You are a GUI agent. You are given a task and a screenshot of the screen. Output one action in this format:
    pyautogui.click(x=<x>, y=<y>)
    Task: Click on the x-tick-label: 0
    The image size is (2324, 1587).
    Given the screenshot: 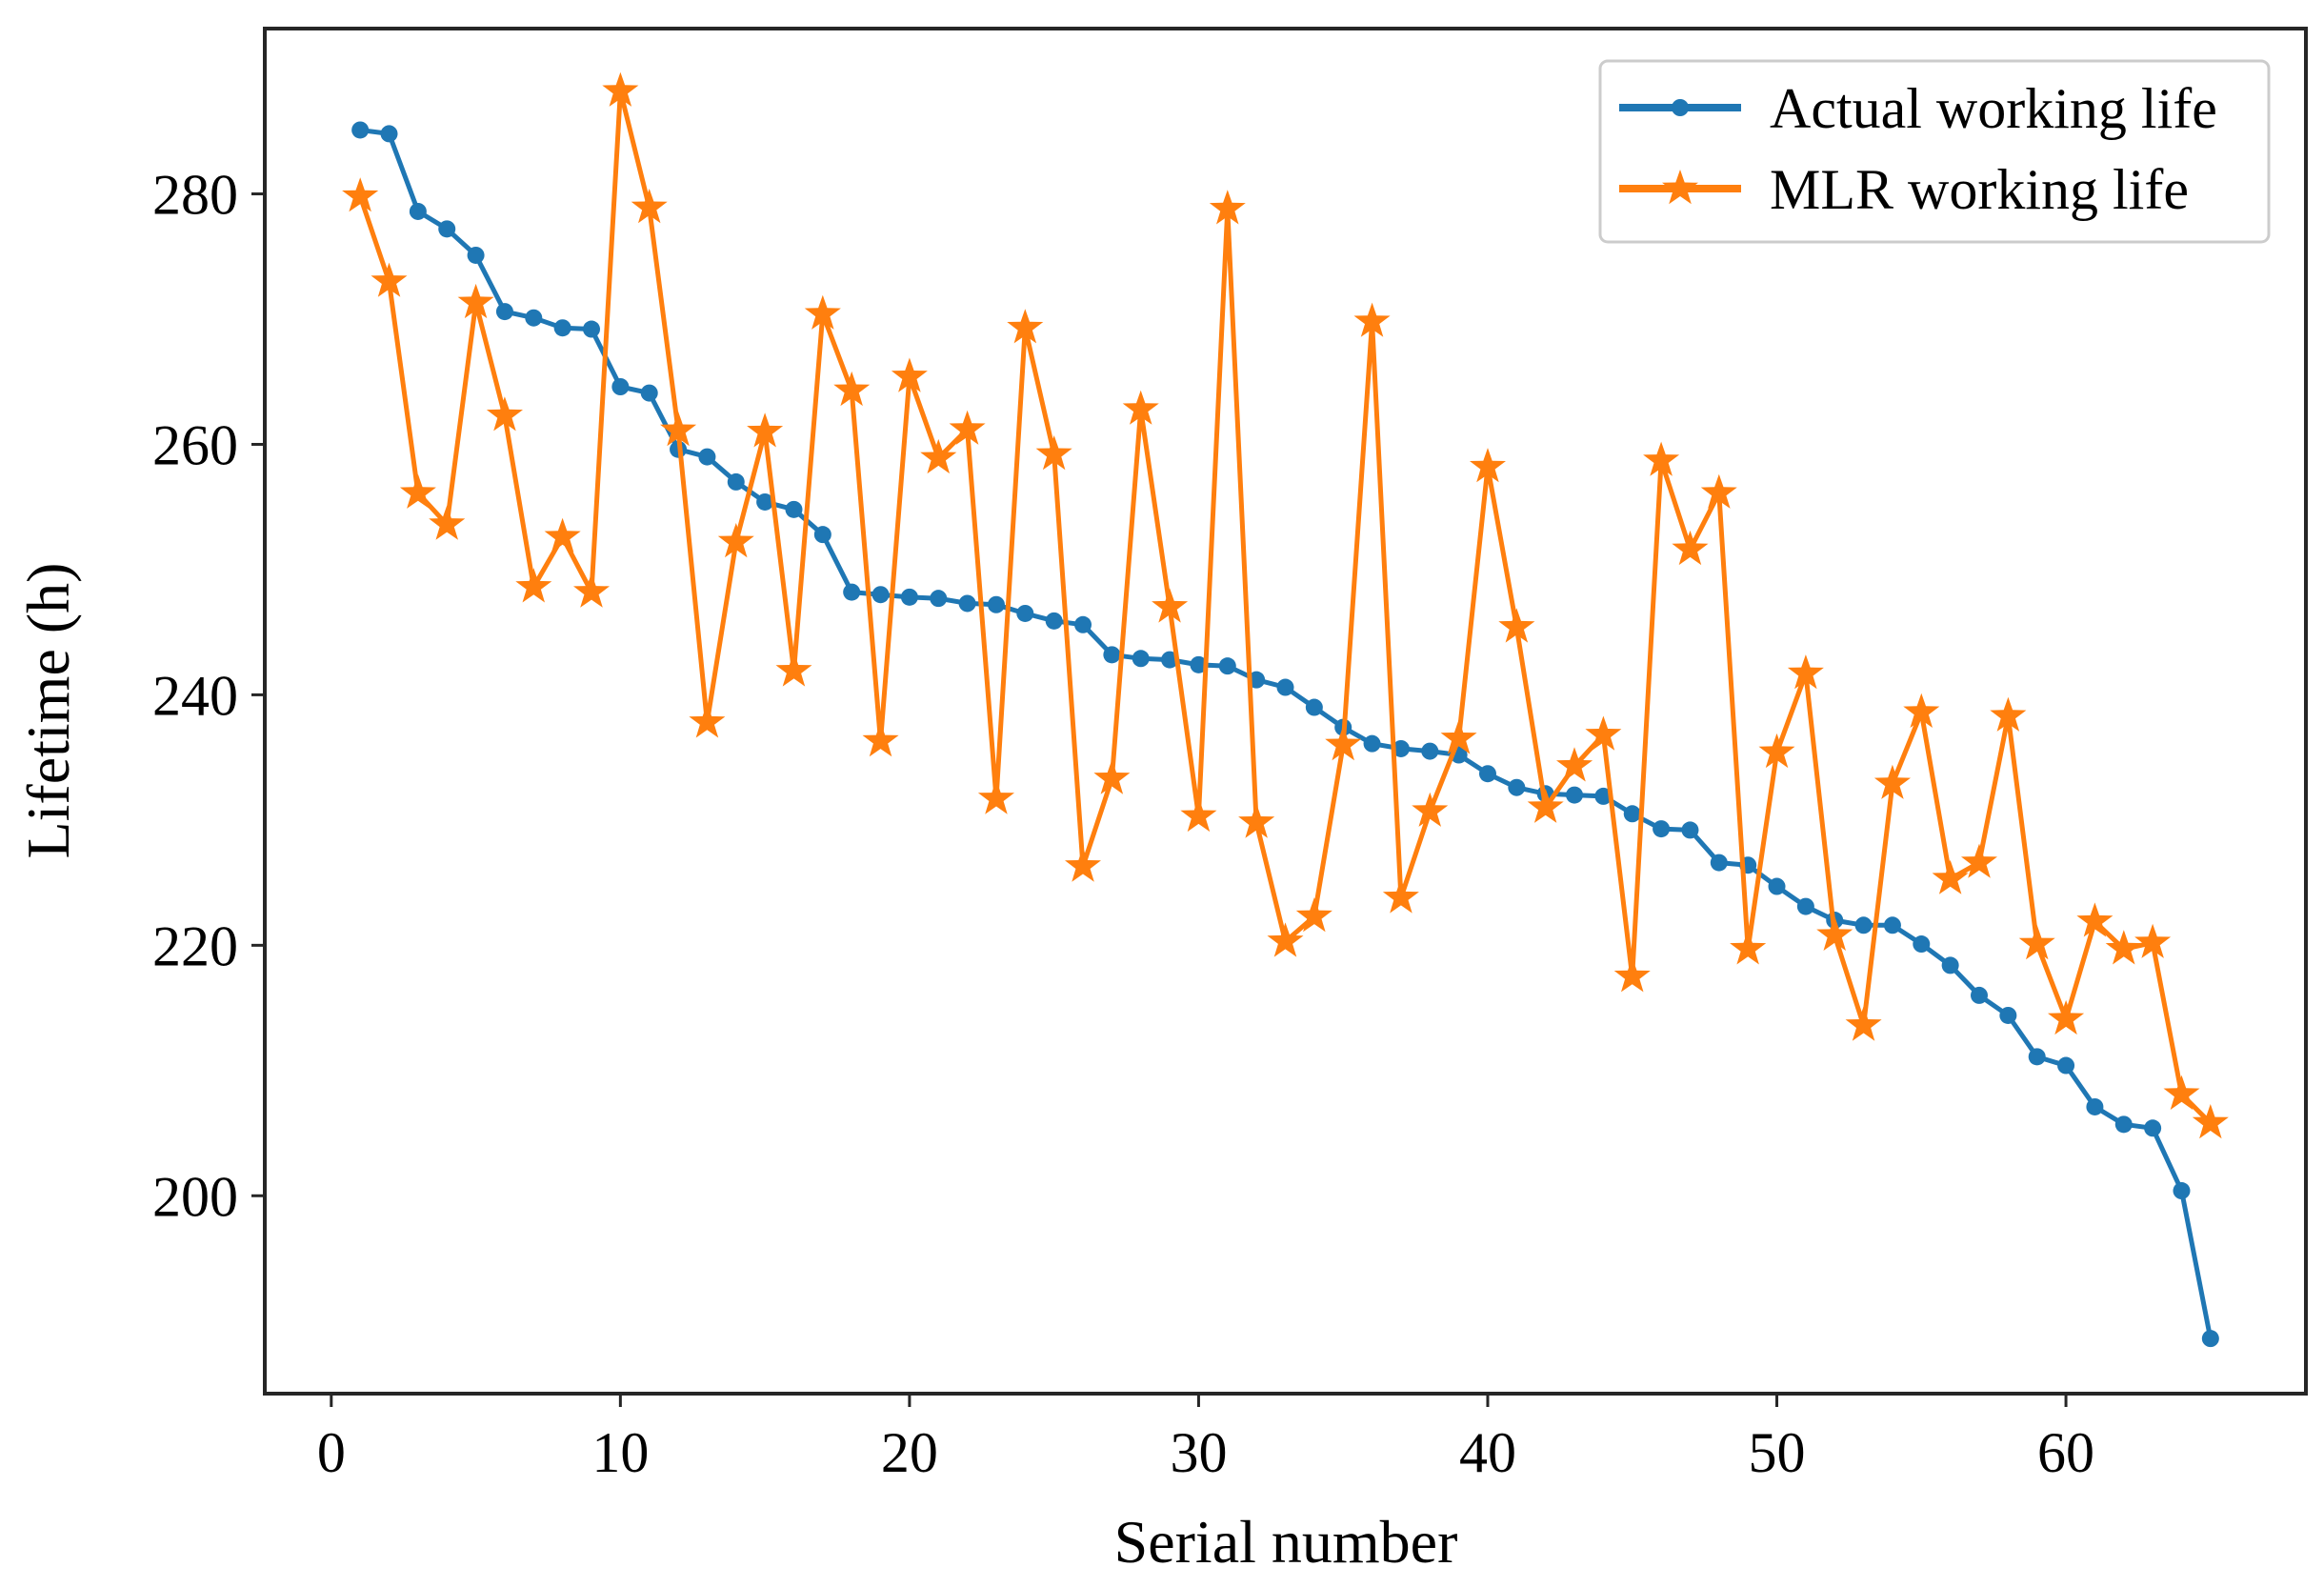 What is the action you would take?
    pyautogui.click(x=331, y=1453)
    